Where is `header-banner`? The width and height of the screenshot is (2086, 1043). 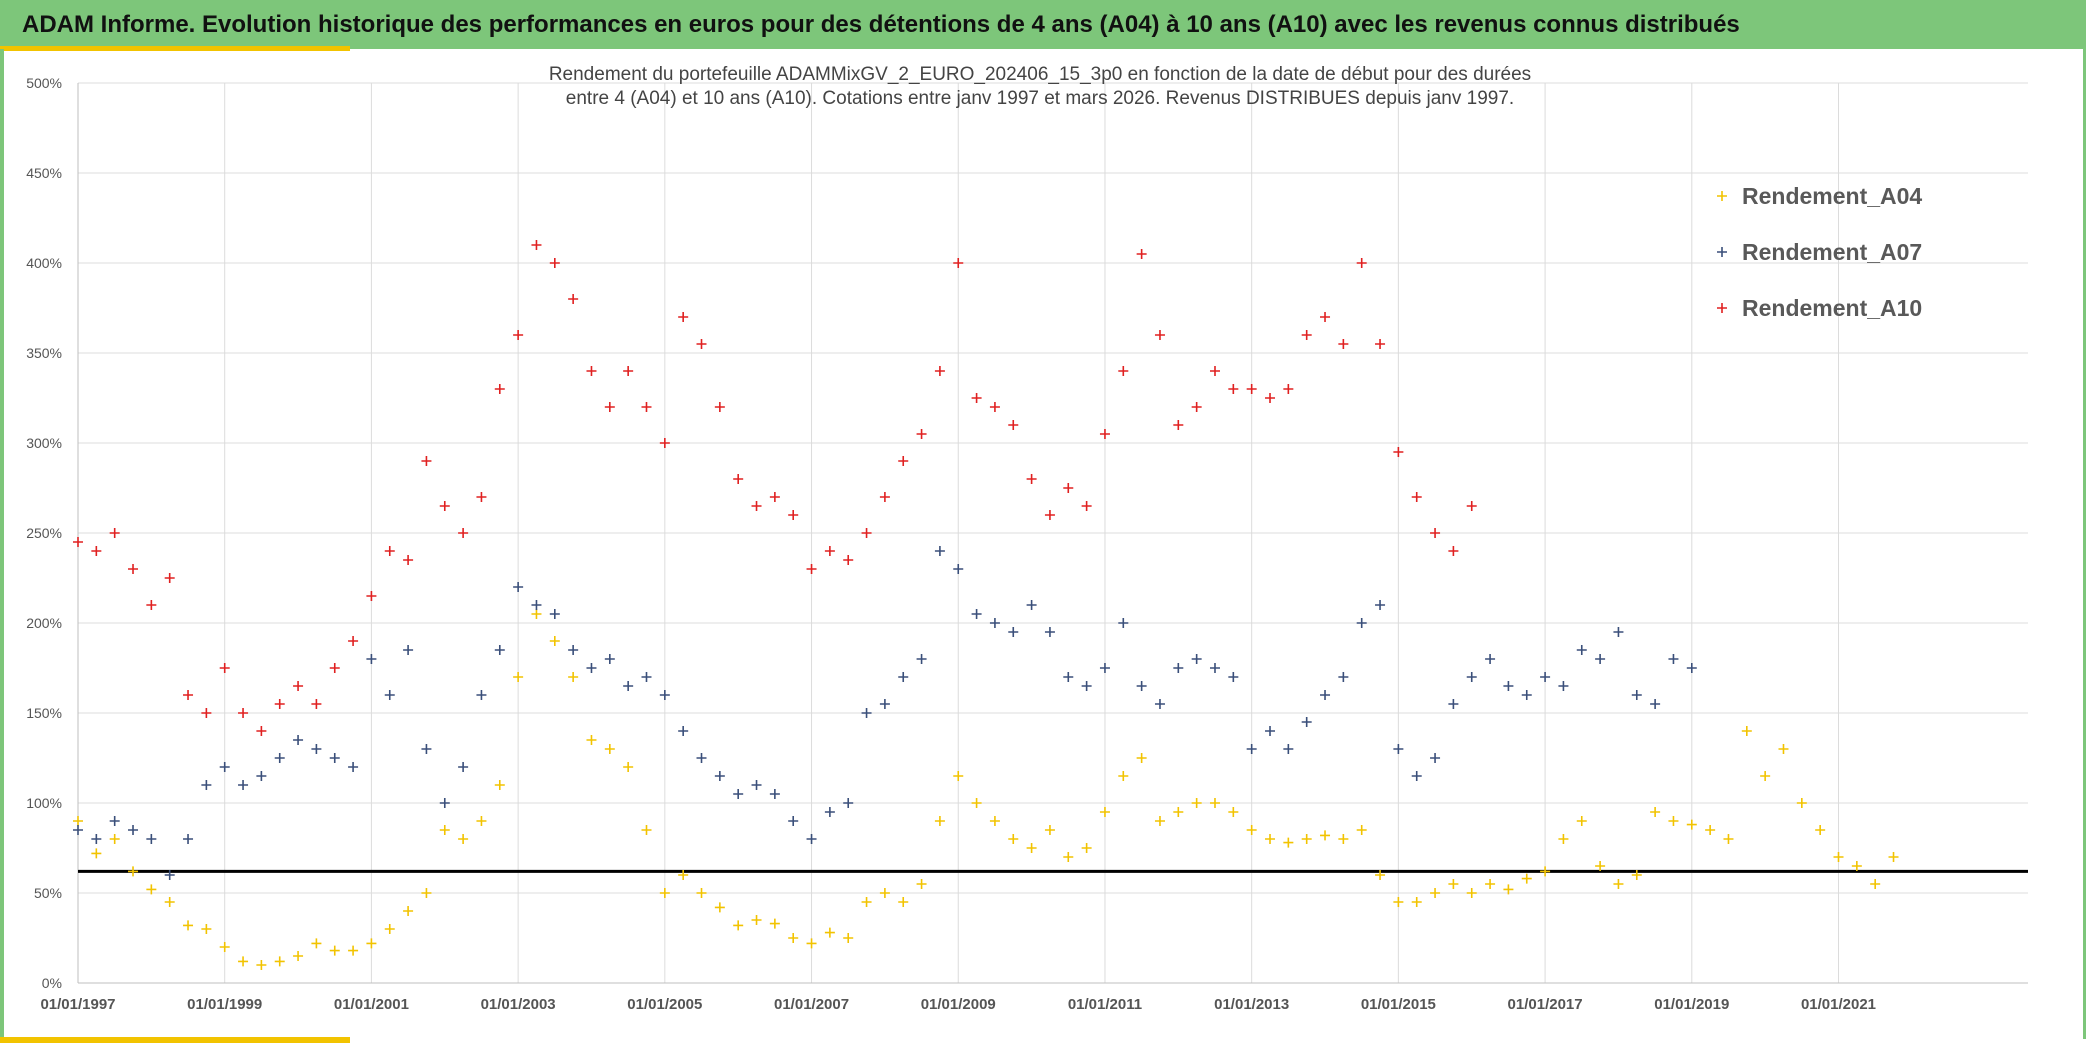 header-banner is located at coordinates (1043, 24).